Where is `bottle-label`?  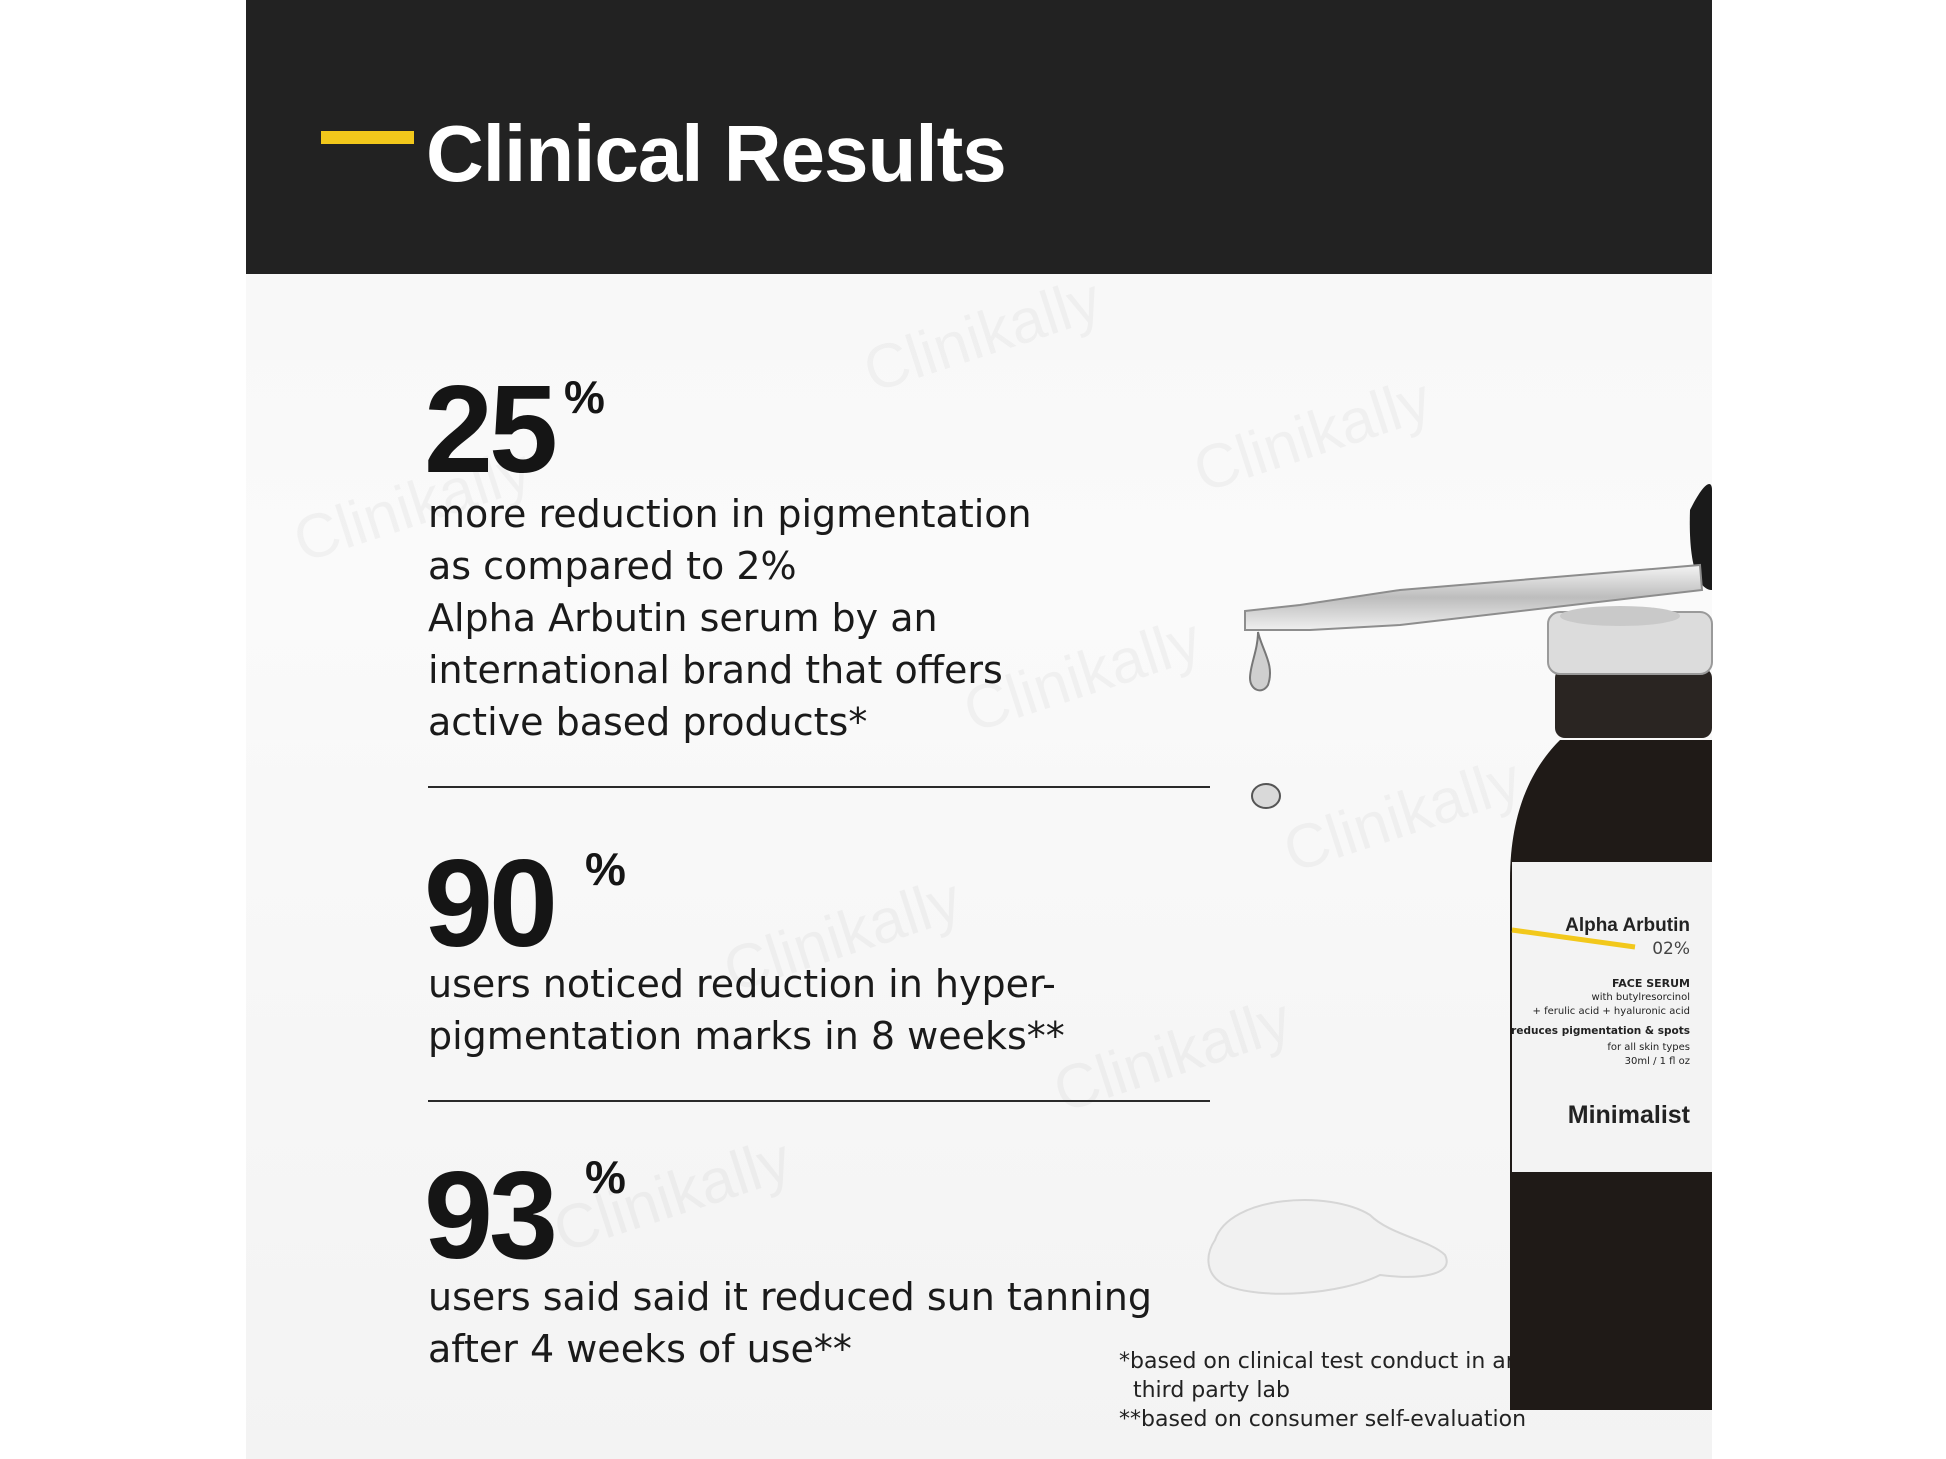 bottle-label is located at coordinates (1612, 1017).